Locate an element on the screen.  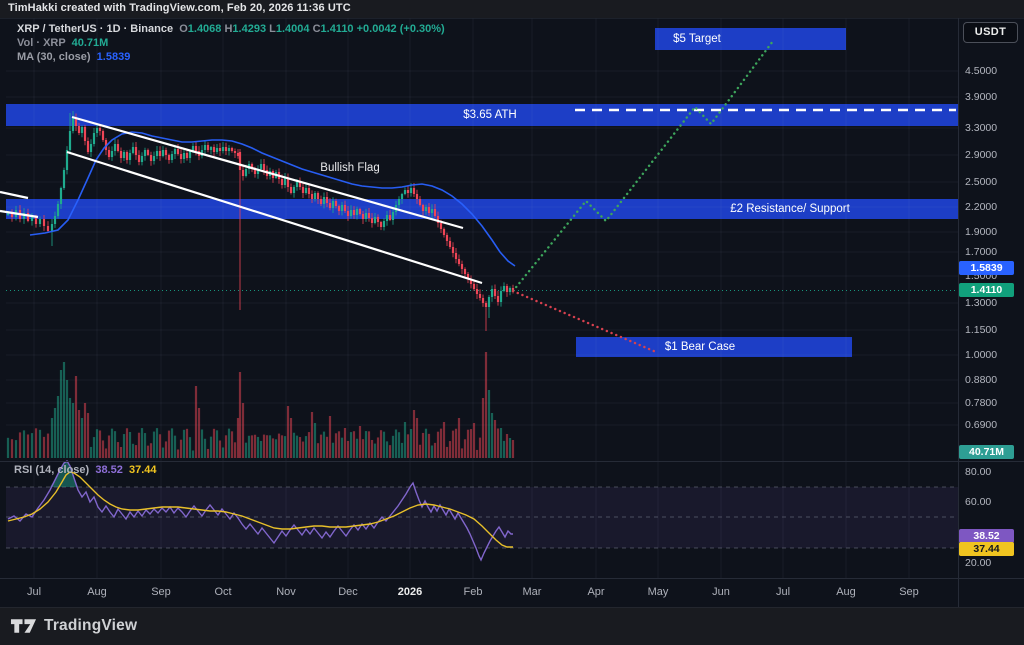
top-strip is located at coordinates (512, 9).